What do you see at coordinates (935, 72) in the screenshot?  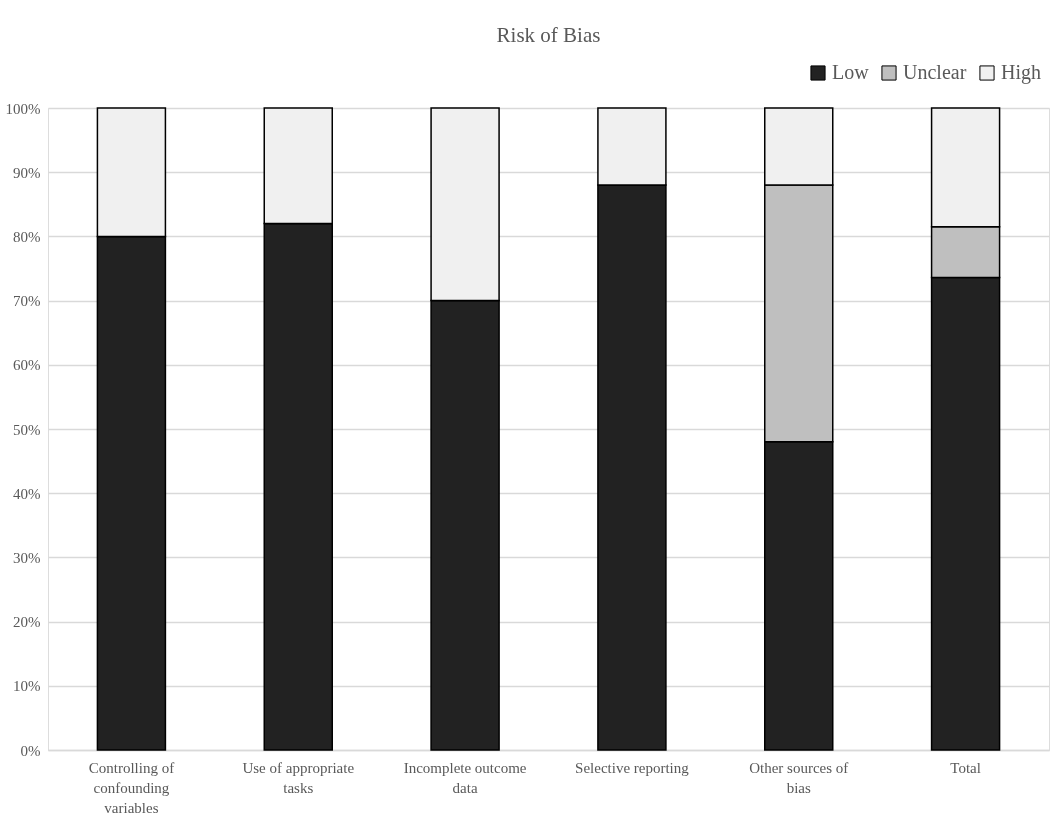 I see `legend-label: Unclear` at bounding box center [935, 72].